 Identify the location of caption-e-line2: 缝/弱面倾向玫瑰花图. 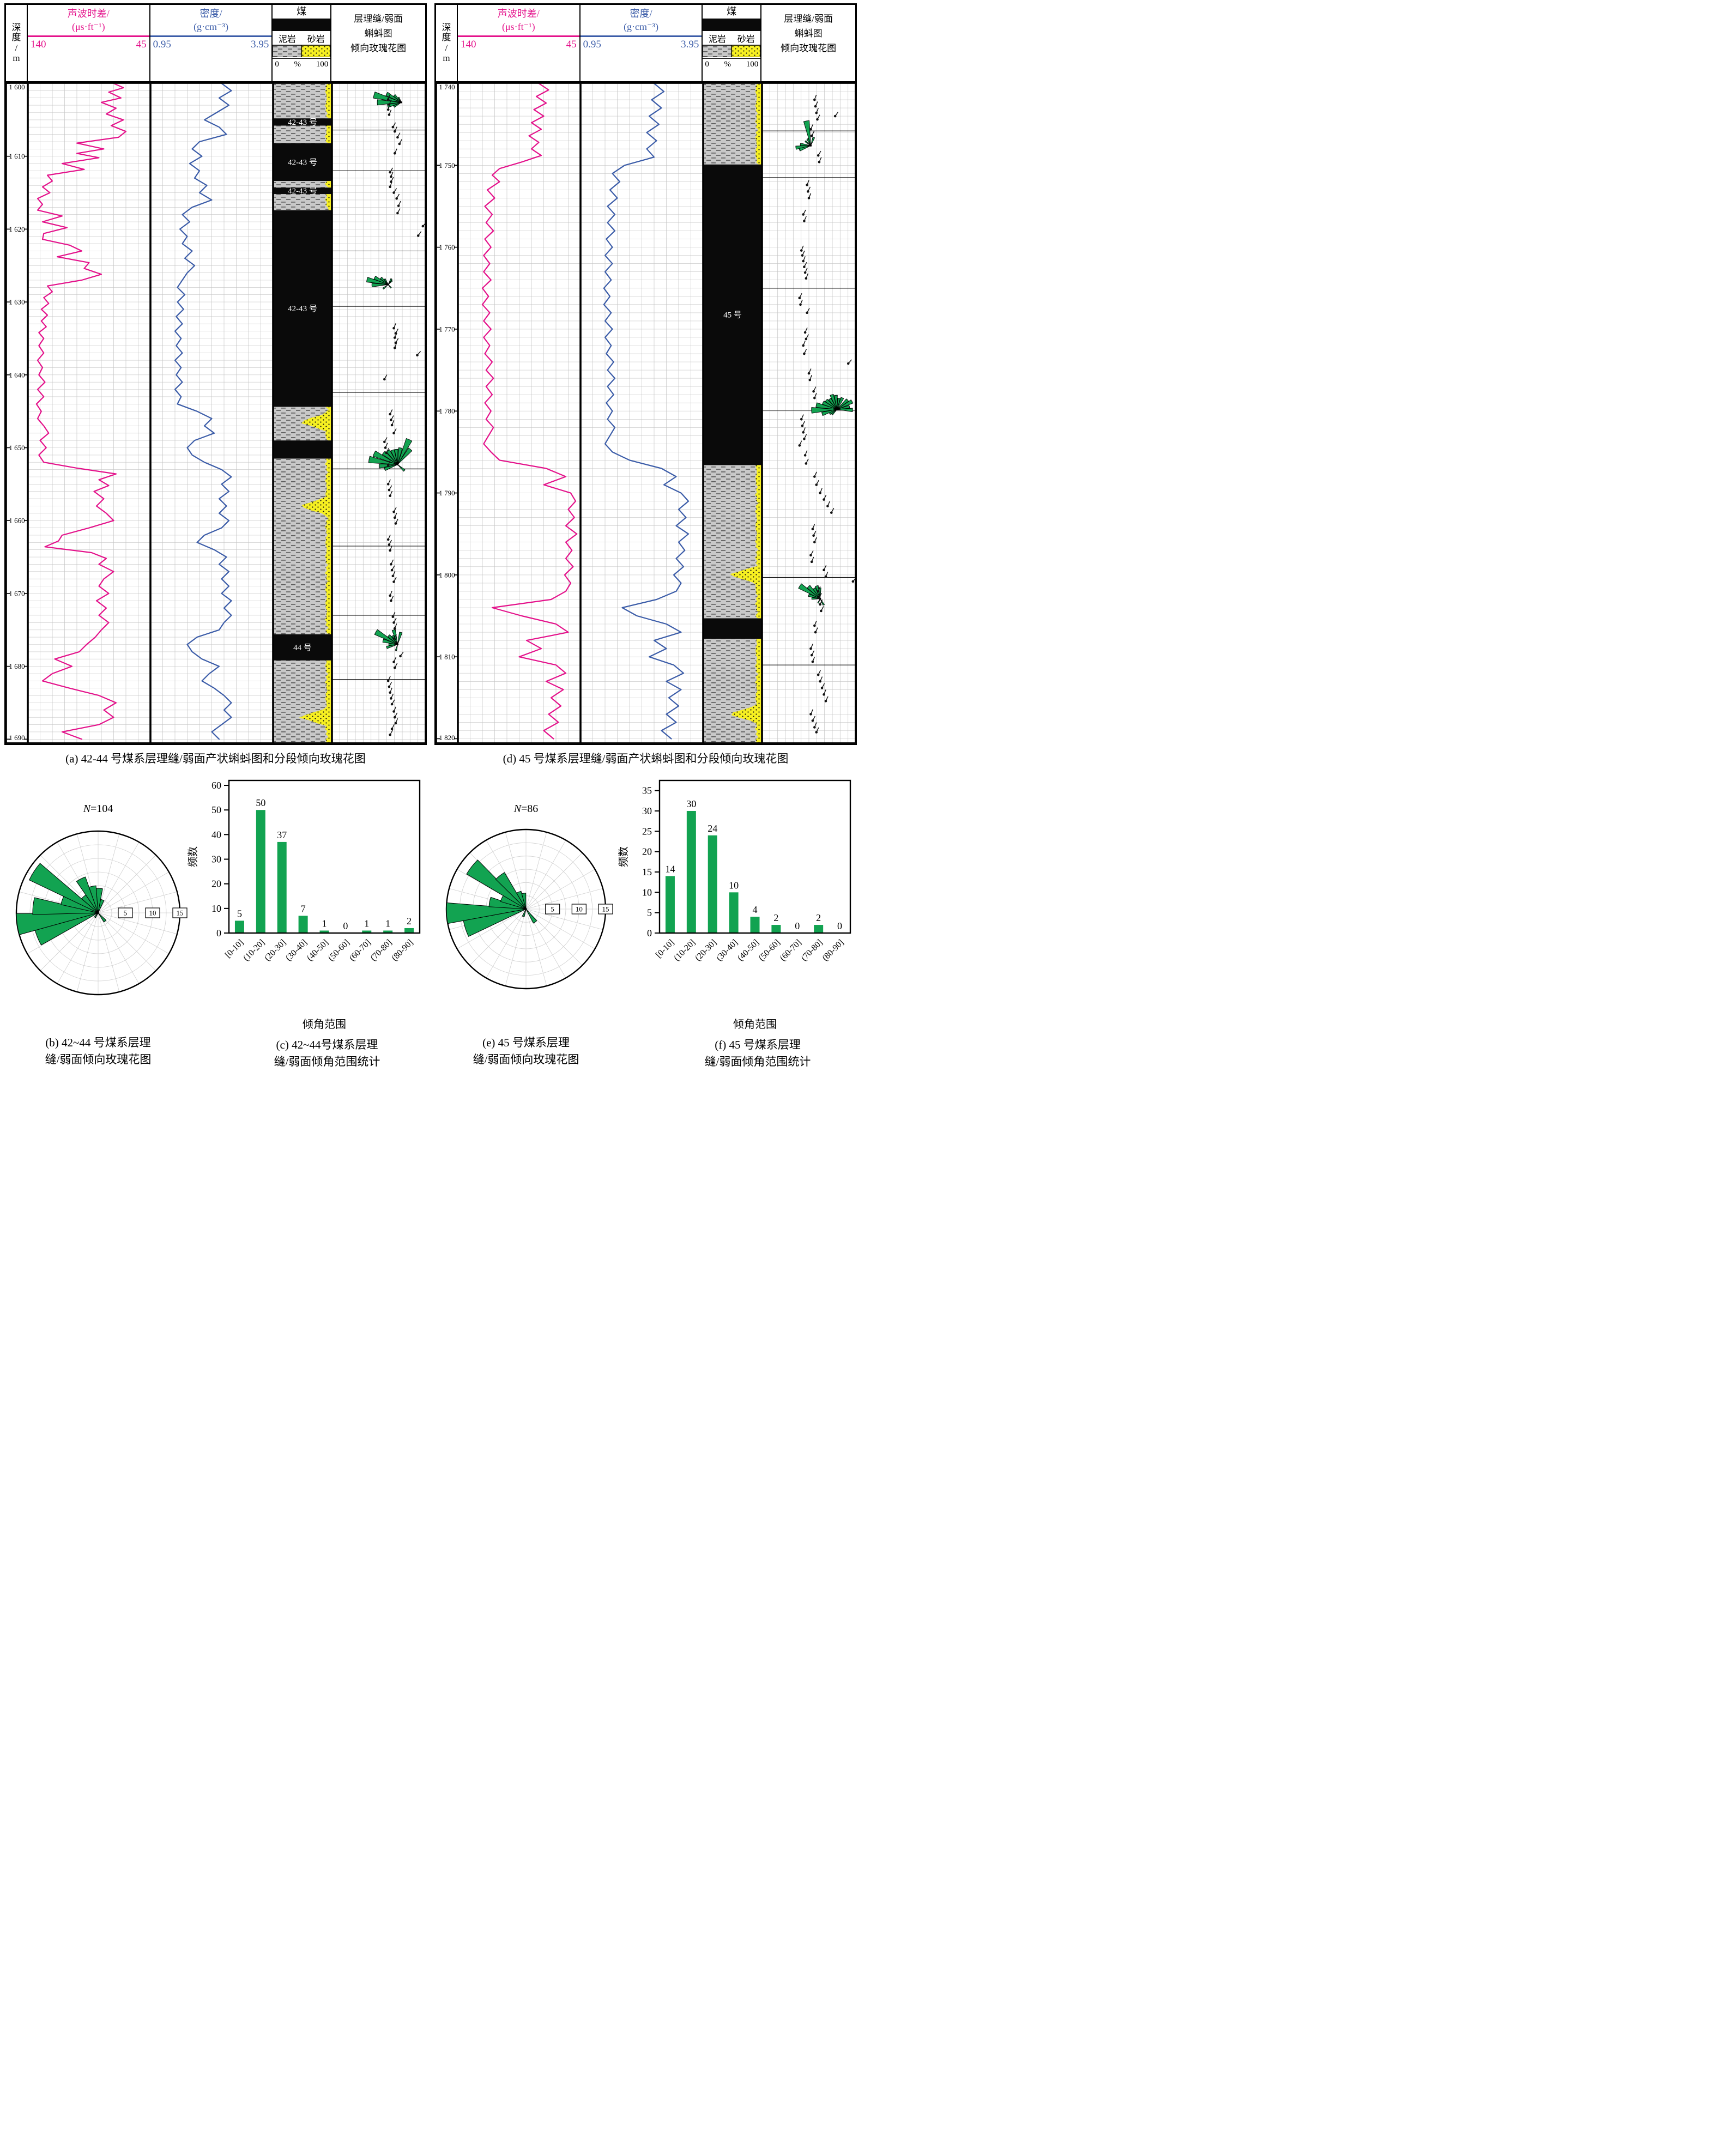
(526, 1059).